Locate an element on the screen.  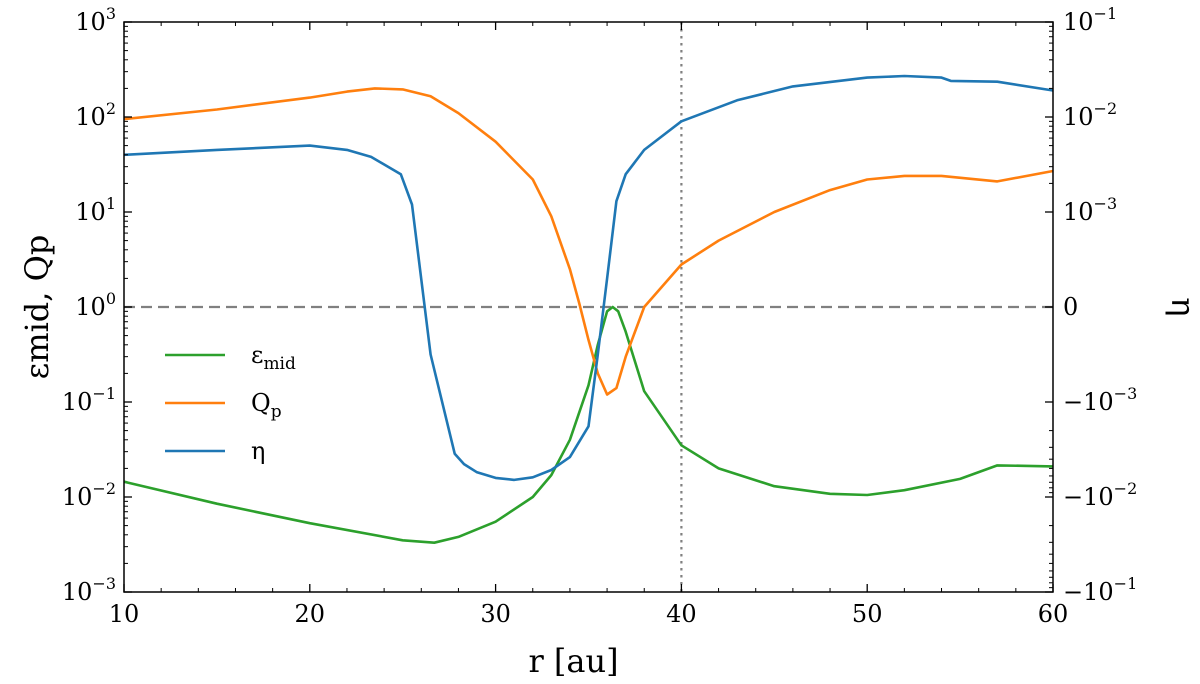
legend-label-2: η is located at coordinates (258, 451).